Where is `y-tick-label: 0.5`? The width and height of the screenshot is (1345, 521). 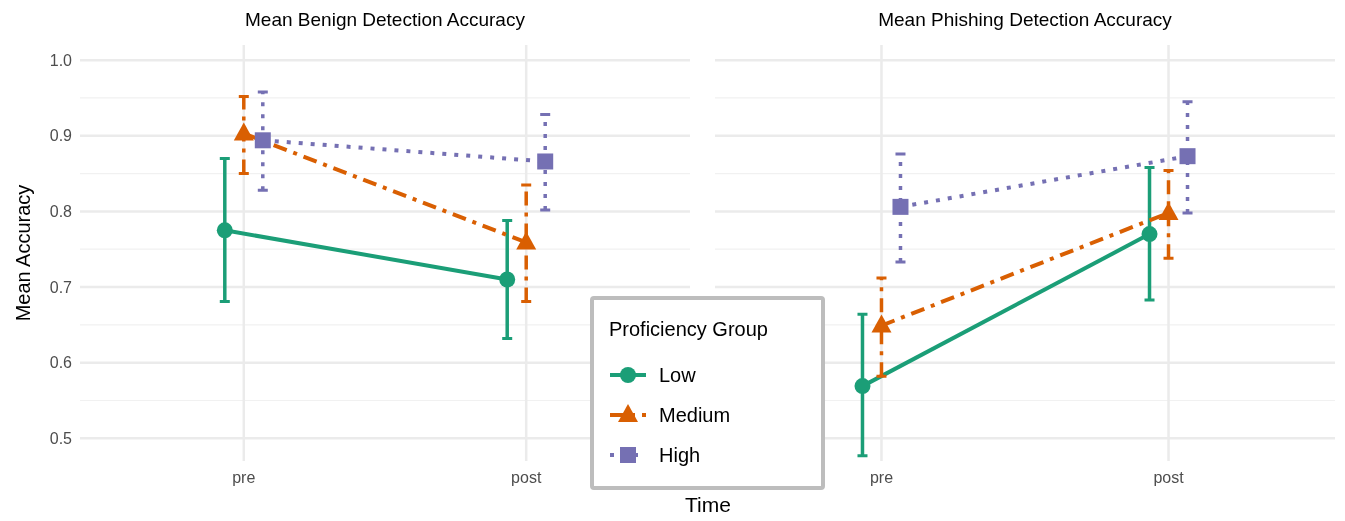
y-tick-label: 0.5 is located at coordinates (61, 438).